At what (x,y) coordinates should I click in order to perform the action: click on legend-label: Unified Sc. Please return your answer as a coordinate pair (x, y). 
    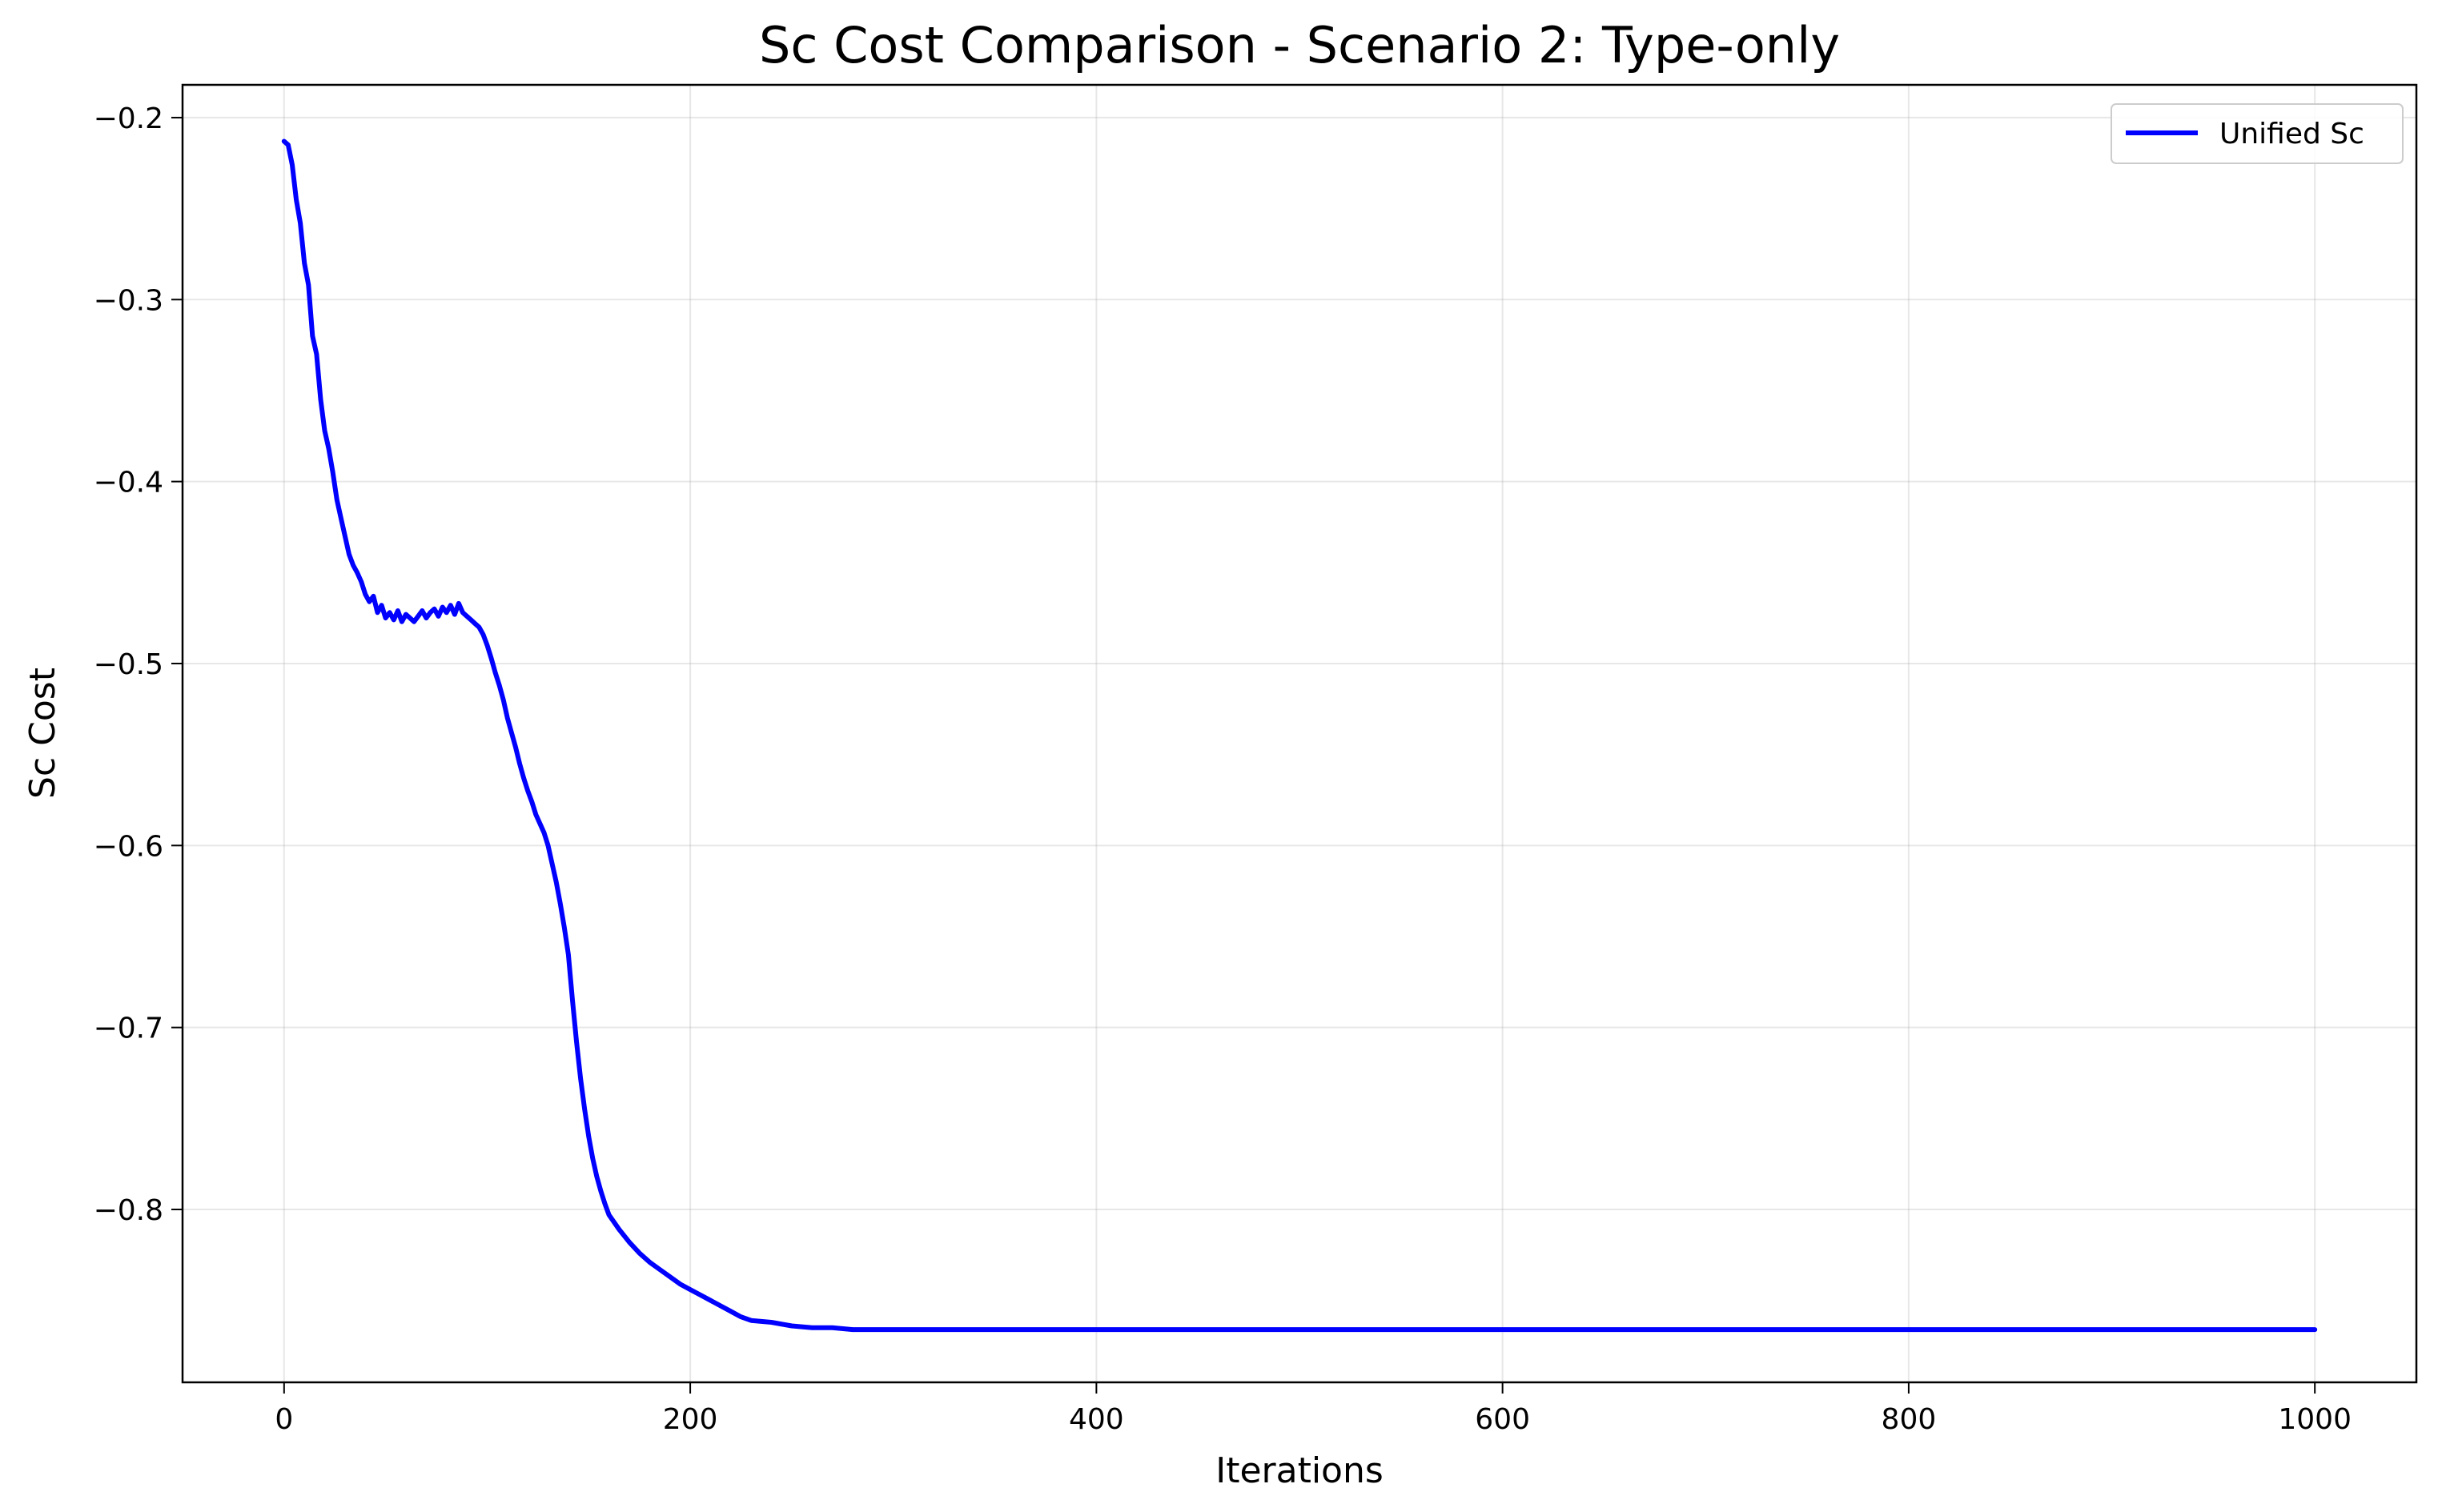
    Looking at the image, I should click on (2291, 134).